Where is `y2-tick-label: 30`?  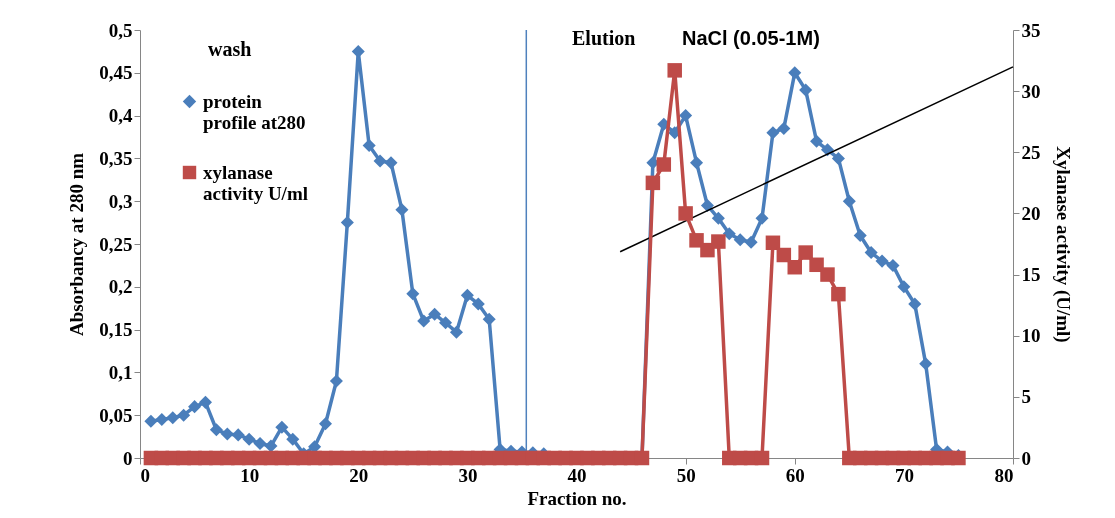
y2-tick-label: 30 is located at coordinates (1031, 91).